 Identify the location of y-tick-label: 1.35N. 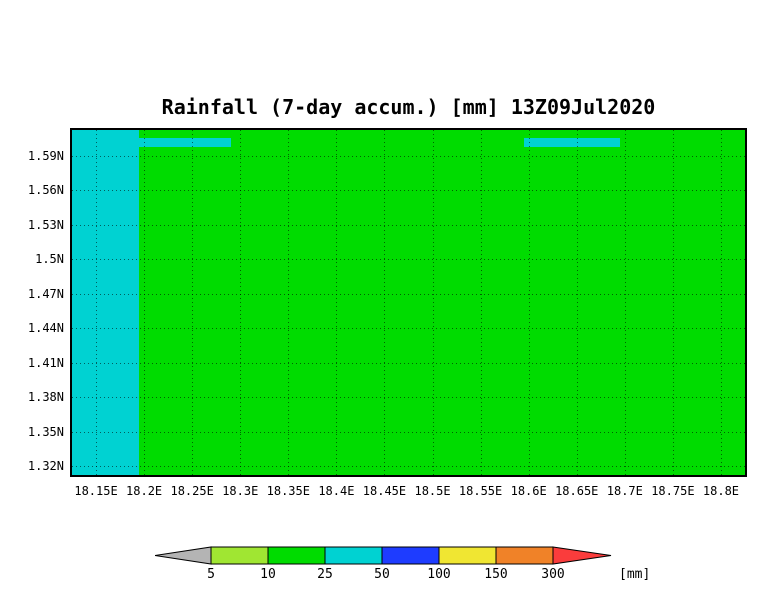
(45, 431).